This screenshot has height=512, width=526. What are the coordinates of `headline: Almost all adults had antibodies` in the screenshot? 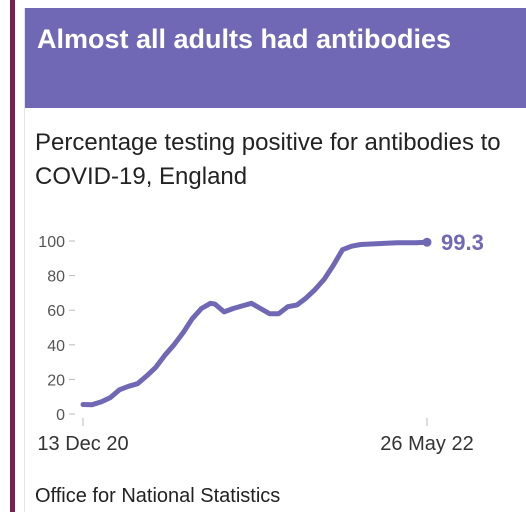 It's located at (244, 39).